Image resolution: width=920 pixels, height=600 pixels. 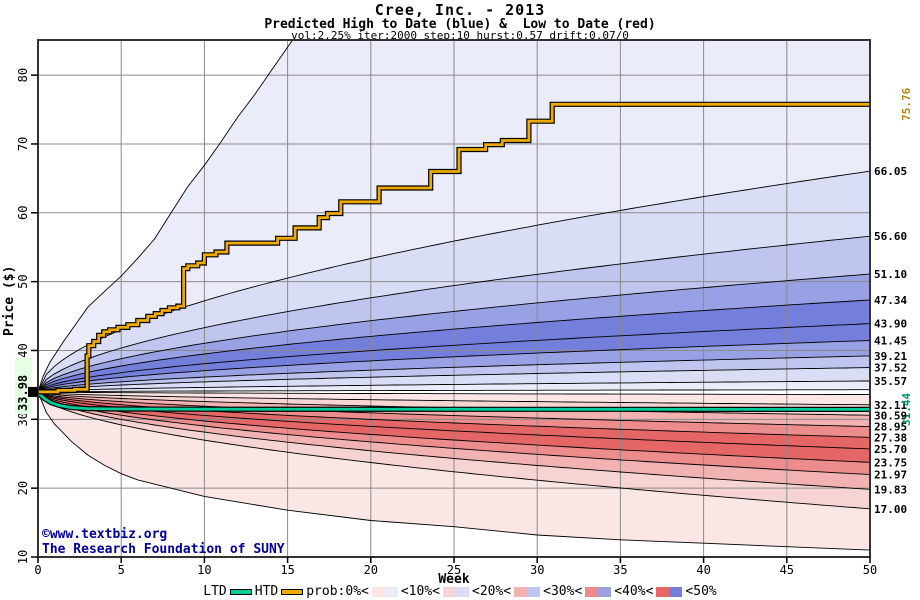 I want to click on x-axis-title: Week, so click(x=454, y=579).